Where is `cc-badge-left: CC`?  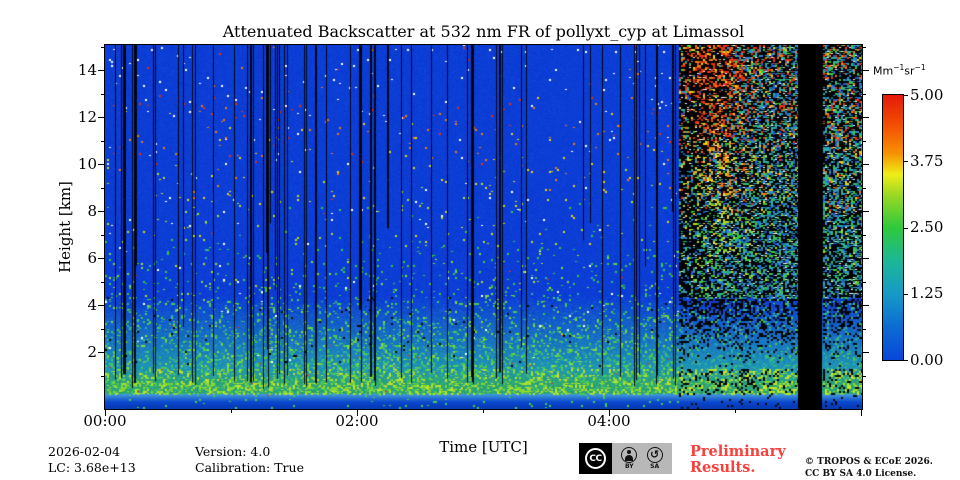 cc-badge-left: CC is located at coordinates (595, 458).